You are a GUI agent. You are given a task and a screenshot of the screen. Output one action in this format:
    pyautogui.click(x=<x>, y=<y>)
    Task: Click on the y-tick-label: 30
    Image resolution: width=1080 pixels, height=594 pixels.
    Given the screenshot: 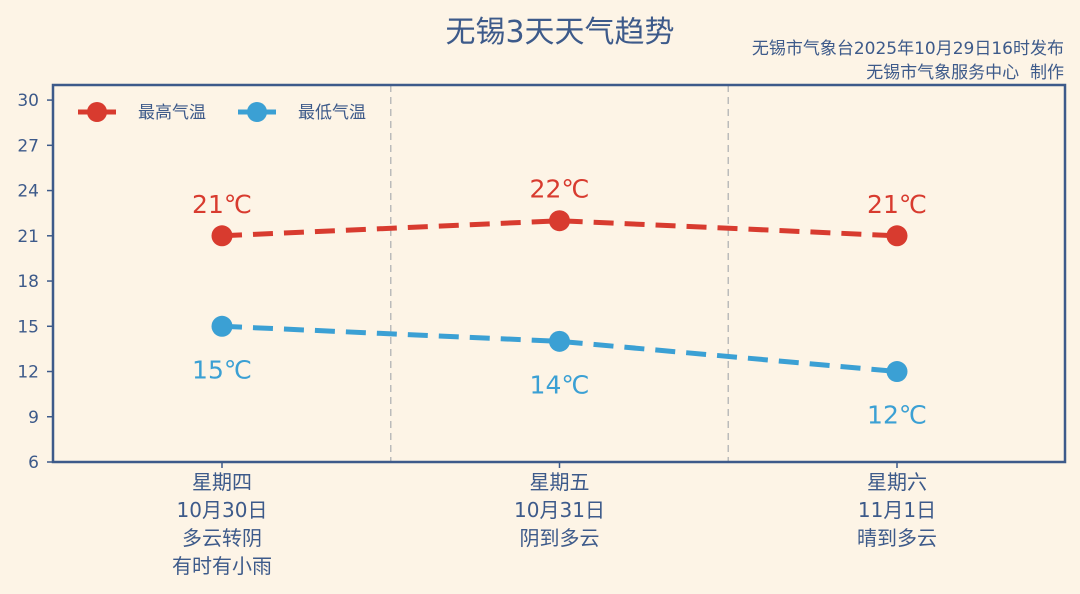 What is the action you would take?
    pyautogui.click(x=28, y=101)
    